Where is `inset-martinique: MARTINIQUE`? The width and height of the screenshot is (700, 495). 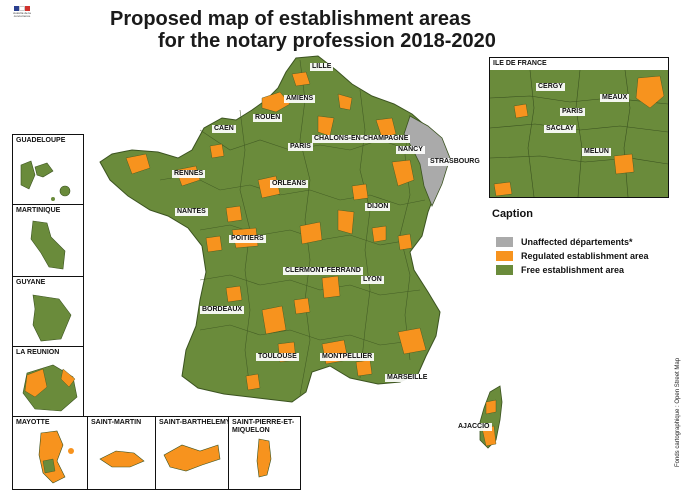 inset-martinique: MARTINIQUE is located at coordinates (48, 241).